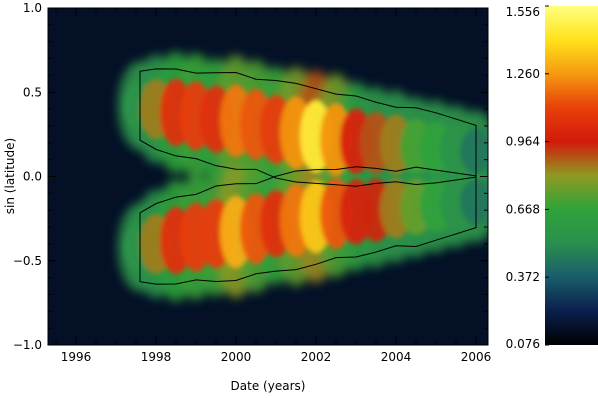 This screenshot has width=598, height=398. I want to click on x-tick-label: 2002, so click(316, 357).